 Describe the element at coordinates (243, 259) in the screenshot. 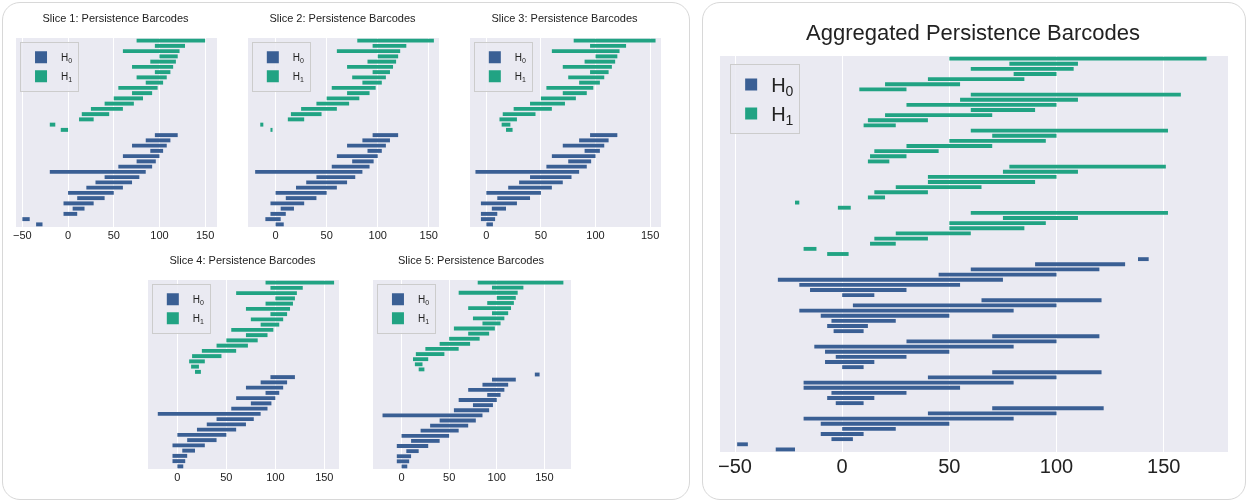

I see `chart-title: Slice 4: Persistence Barcodes` at that location.